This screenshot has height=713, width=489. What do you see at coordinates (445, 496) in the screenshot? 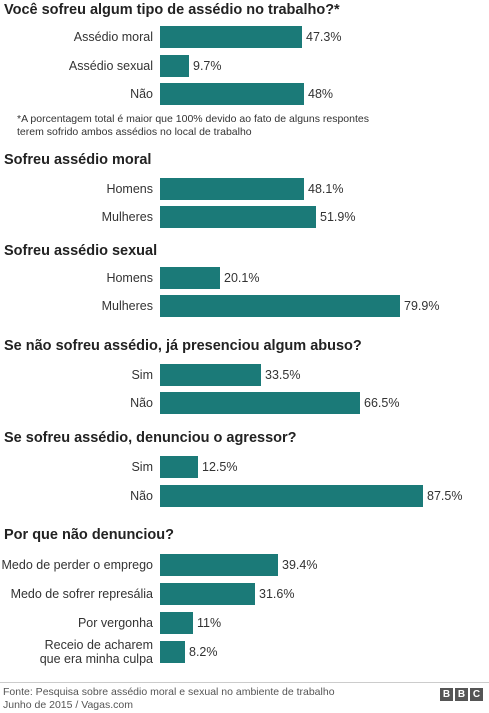
I see `value-label: 87.5%` at bounding box center [445, 496].